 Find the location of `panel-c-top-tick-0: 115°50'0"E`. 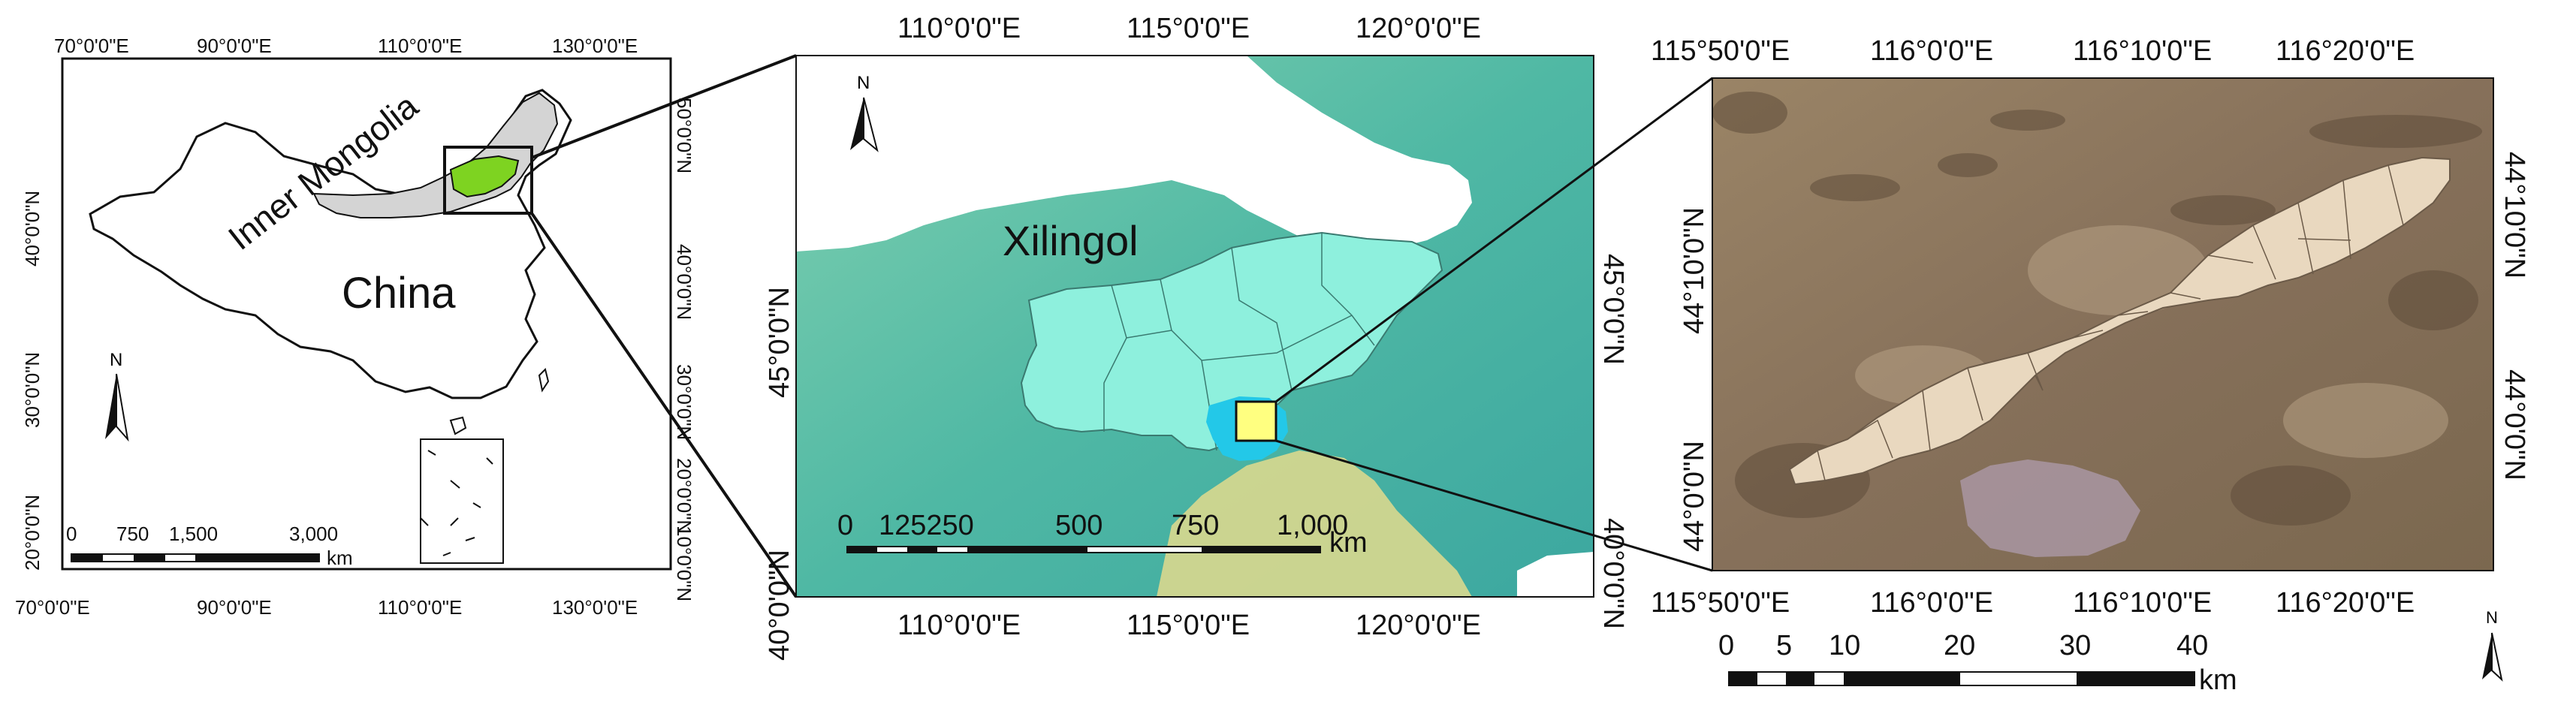

panel-c-top-tick-0: 115°50'0"E is located at coordinates (1720, 51).